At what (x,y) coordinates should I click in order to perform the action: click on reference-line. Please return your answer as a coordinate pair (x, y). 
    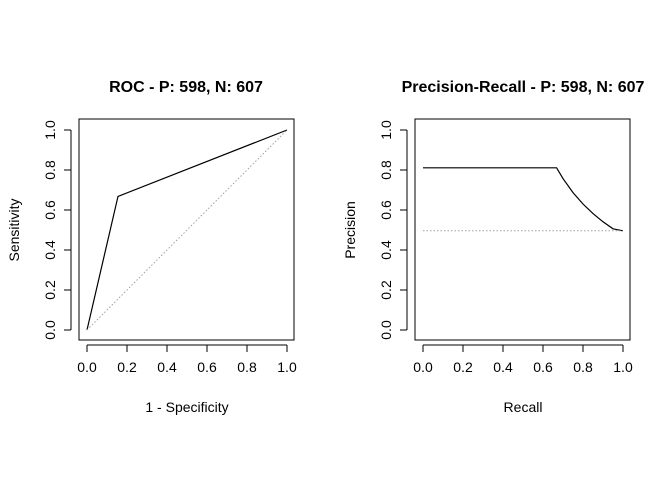
    Looking at the image, I should click on (187, 230).